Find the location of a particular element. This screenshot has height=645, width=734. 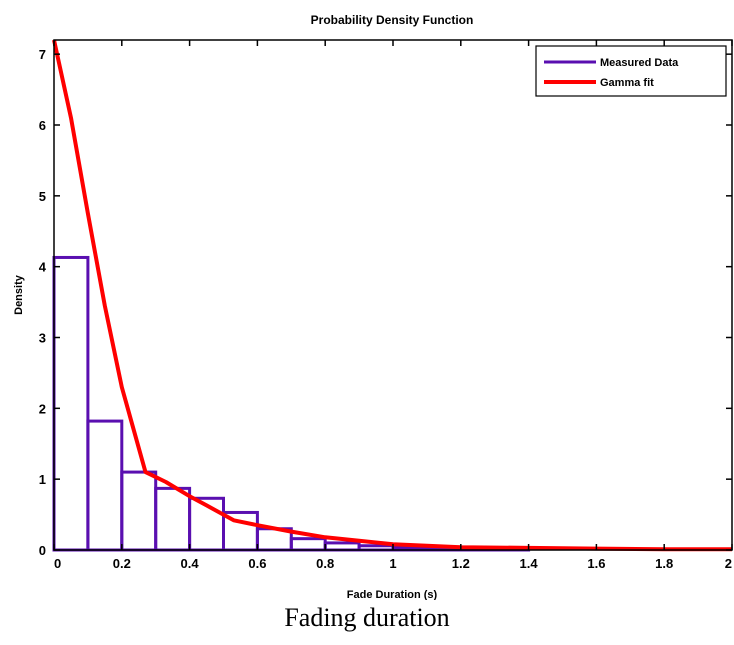

x-tick-label: 2 is located at coordinates (728, 563).